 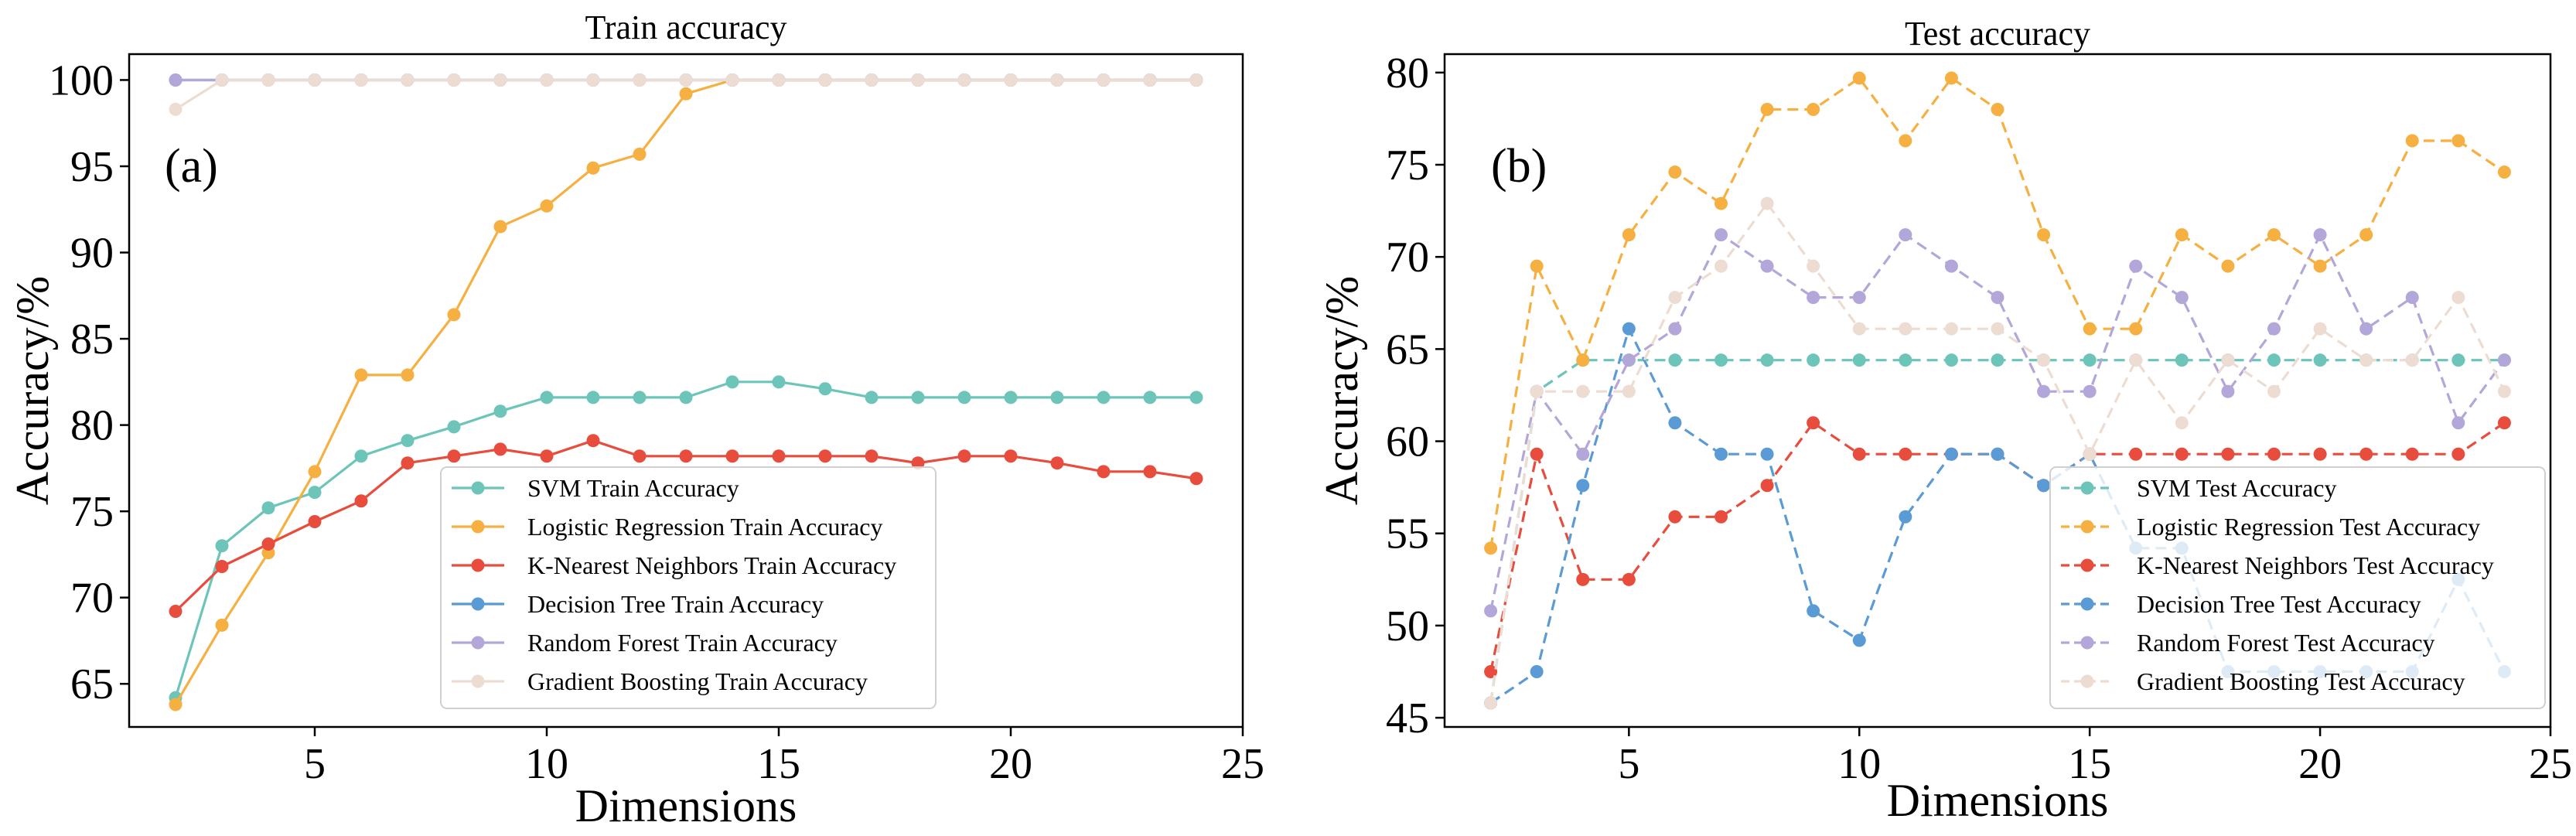 I want to click on y-axis-label: Accuracy/%, so click(x=1342, y=390).